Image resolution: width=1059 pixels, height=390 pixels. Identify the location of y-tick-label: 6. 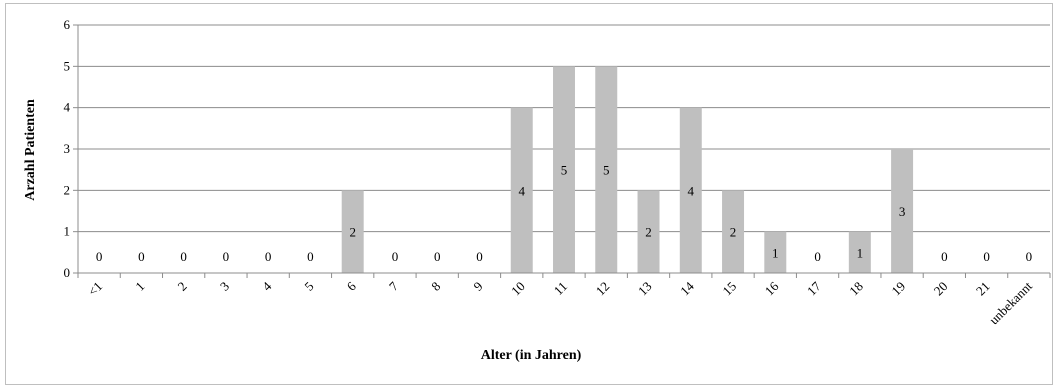
(67, 24).